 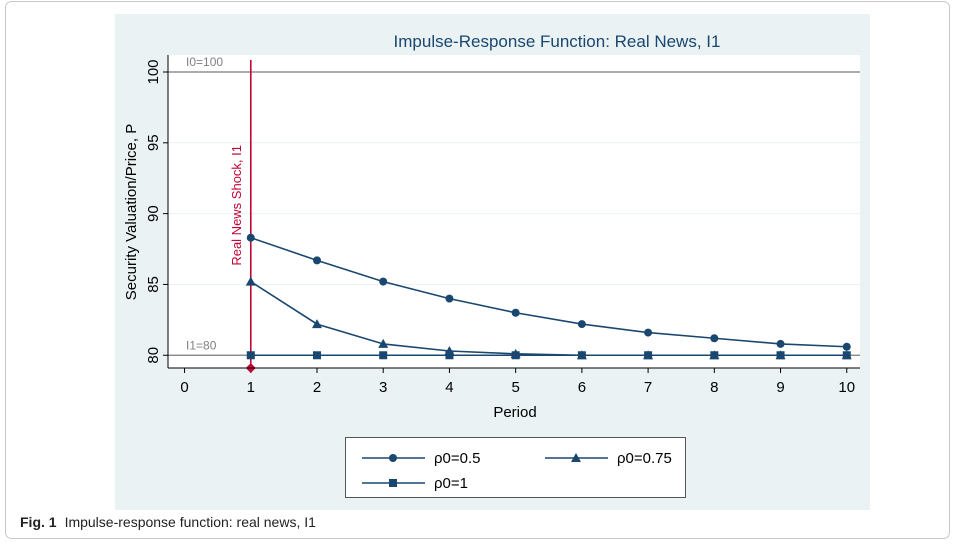 What do you see at coordinates (236, 205) in the screenshot?
I see `shock-label: Real News Shock, I1` at bounding box center [236, 205].